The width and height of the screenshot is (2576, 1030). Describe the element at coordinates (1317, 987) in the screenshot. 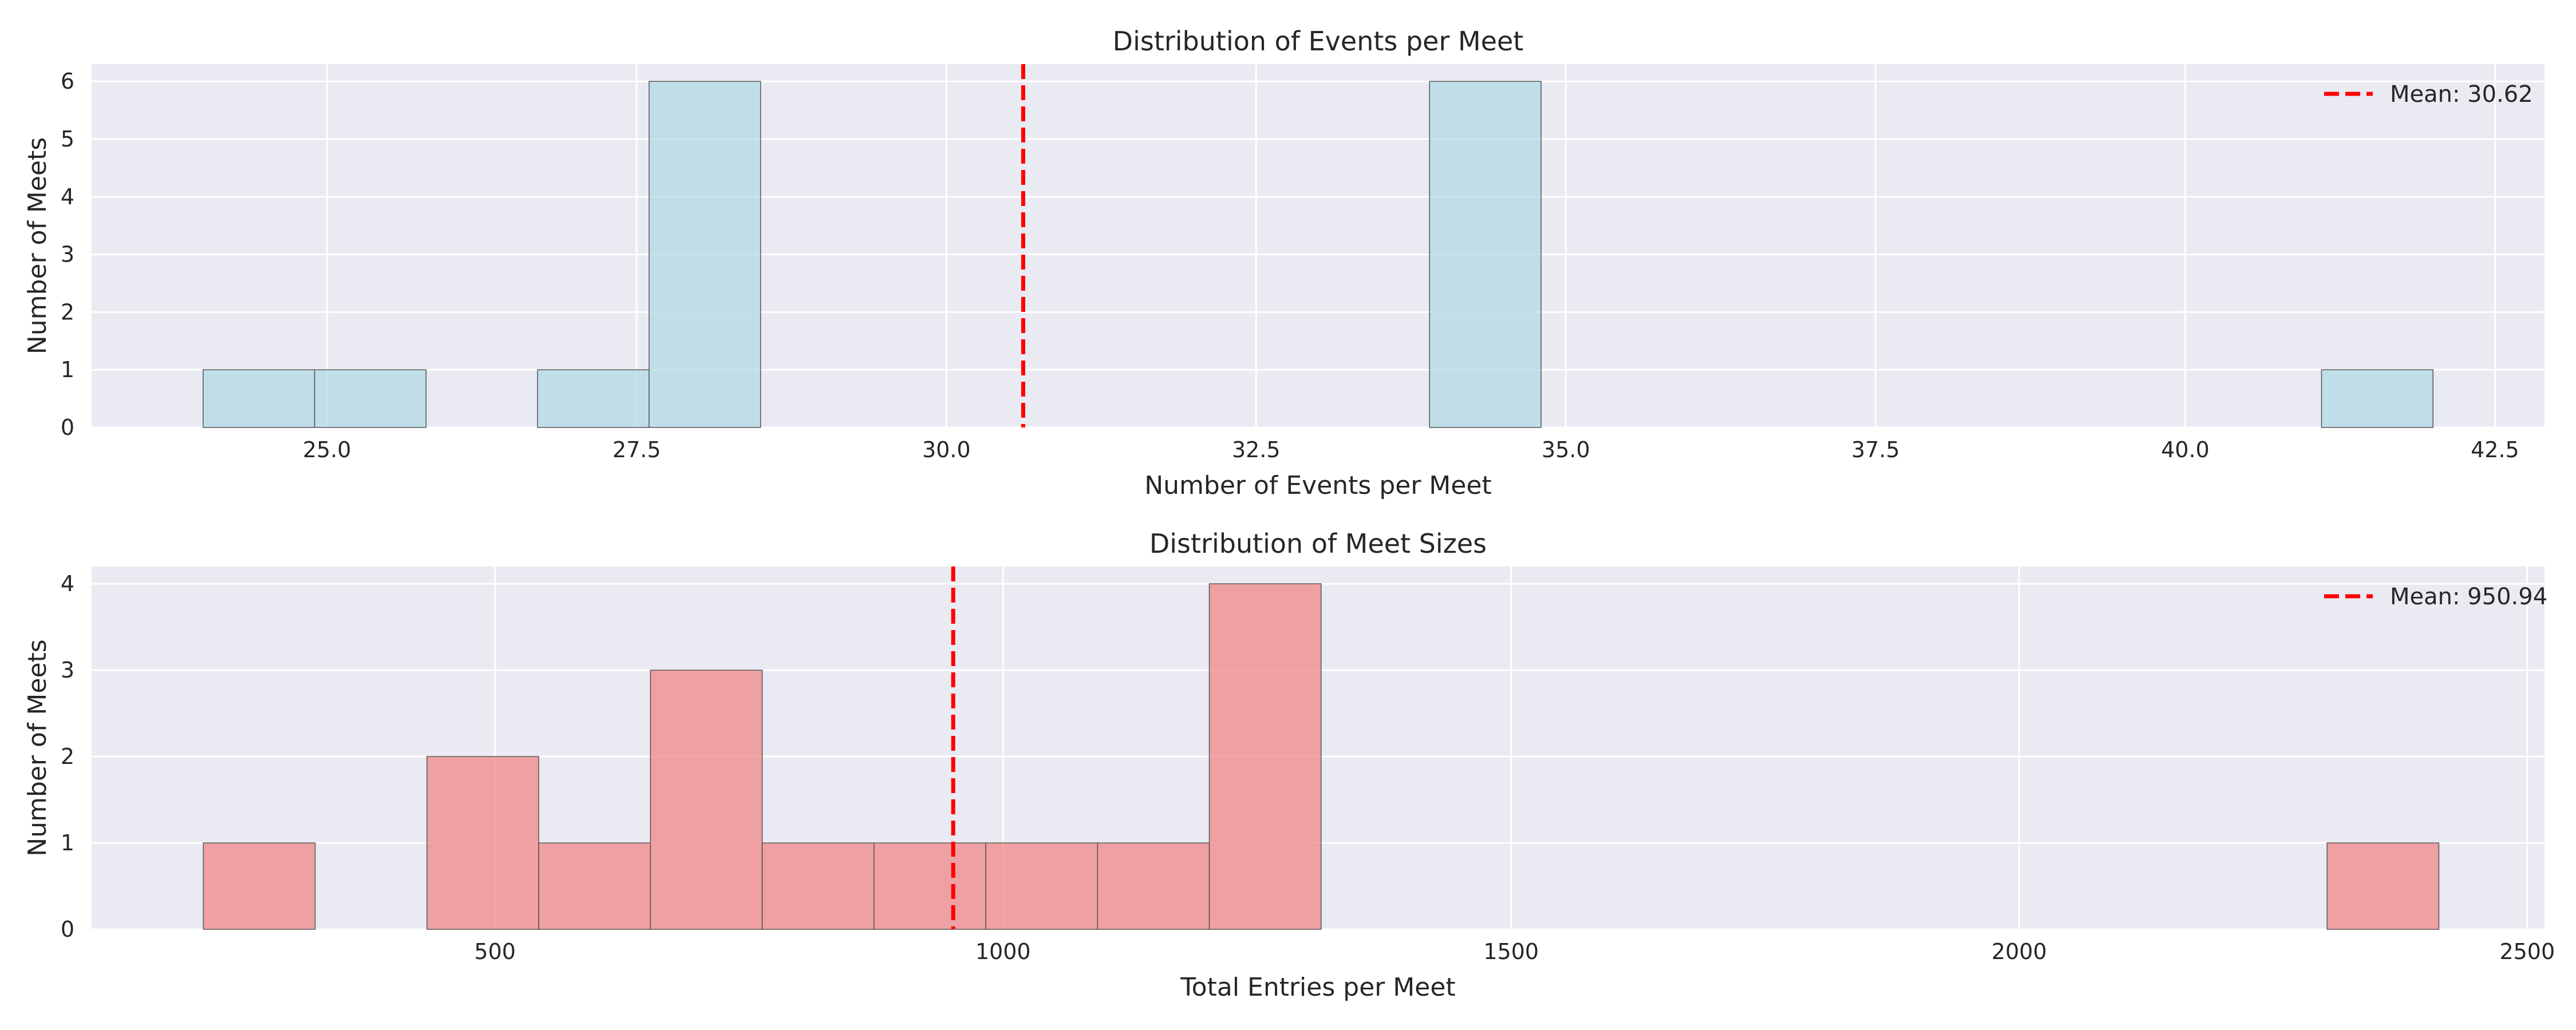

I see `x-axis-label: Total Entries per Meet` at that location.